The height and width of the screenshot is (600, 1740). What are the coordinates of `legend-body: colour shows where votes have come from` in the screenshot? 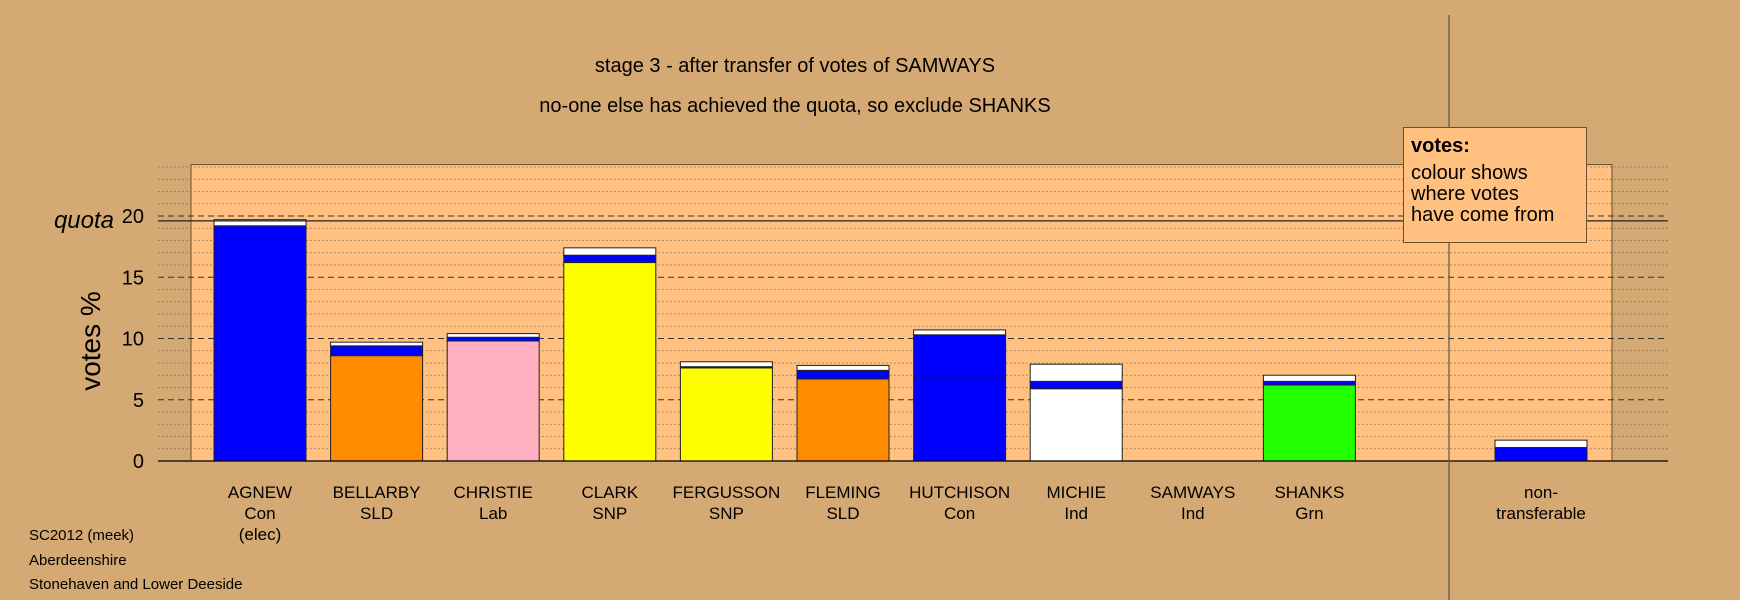 It's located at (1483, 194).